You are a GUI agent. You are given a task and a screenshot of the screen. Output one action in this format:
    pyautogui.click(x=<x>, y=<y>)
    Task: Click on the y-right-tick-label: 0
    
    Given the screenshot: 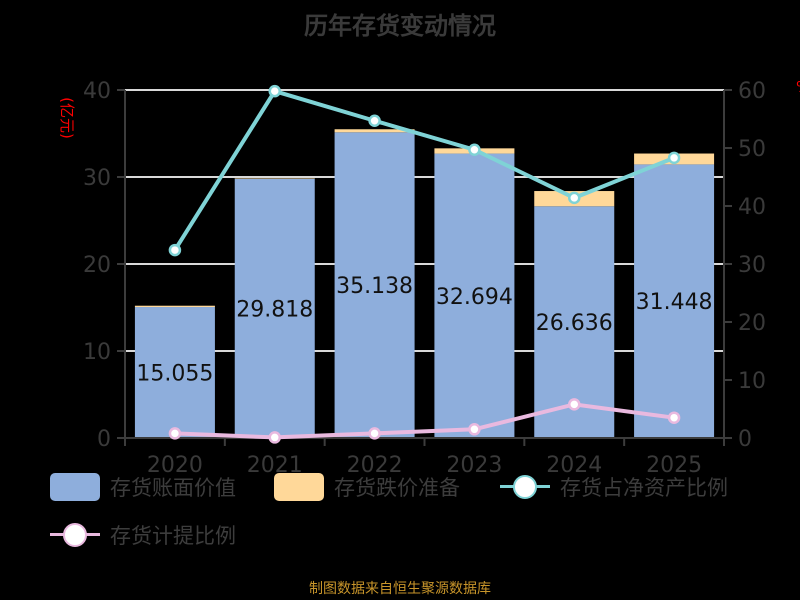 What is the action you would take?
    pyautogui.click(x=745, y=439)
    